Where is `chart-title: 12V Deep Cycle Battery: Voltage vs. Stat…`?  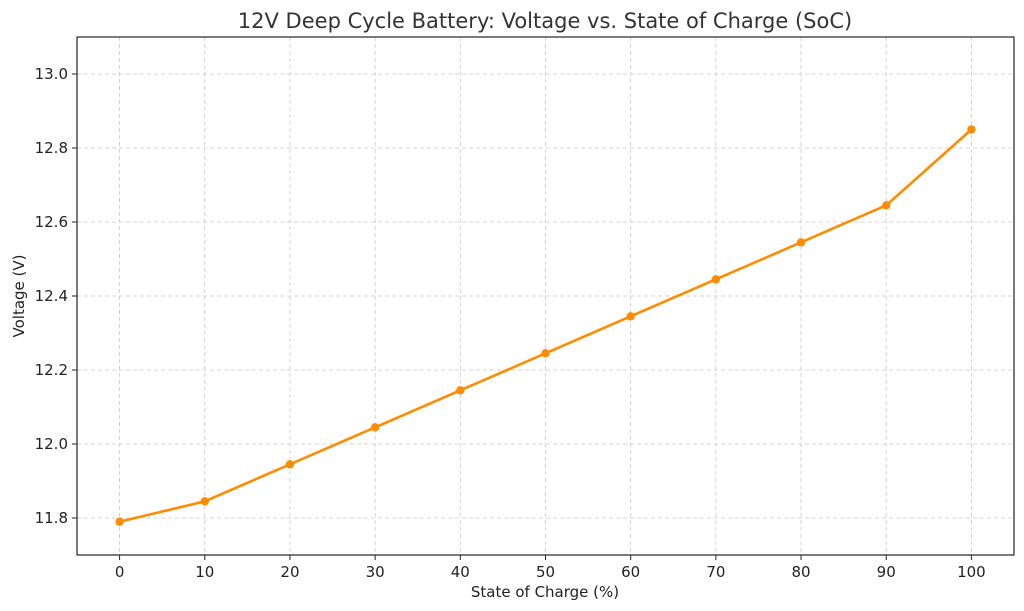 chart-title: 12V Deep Cycle Battery: Voltage vs. Stat… is located at coordinates (545, 21).